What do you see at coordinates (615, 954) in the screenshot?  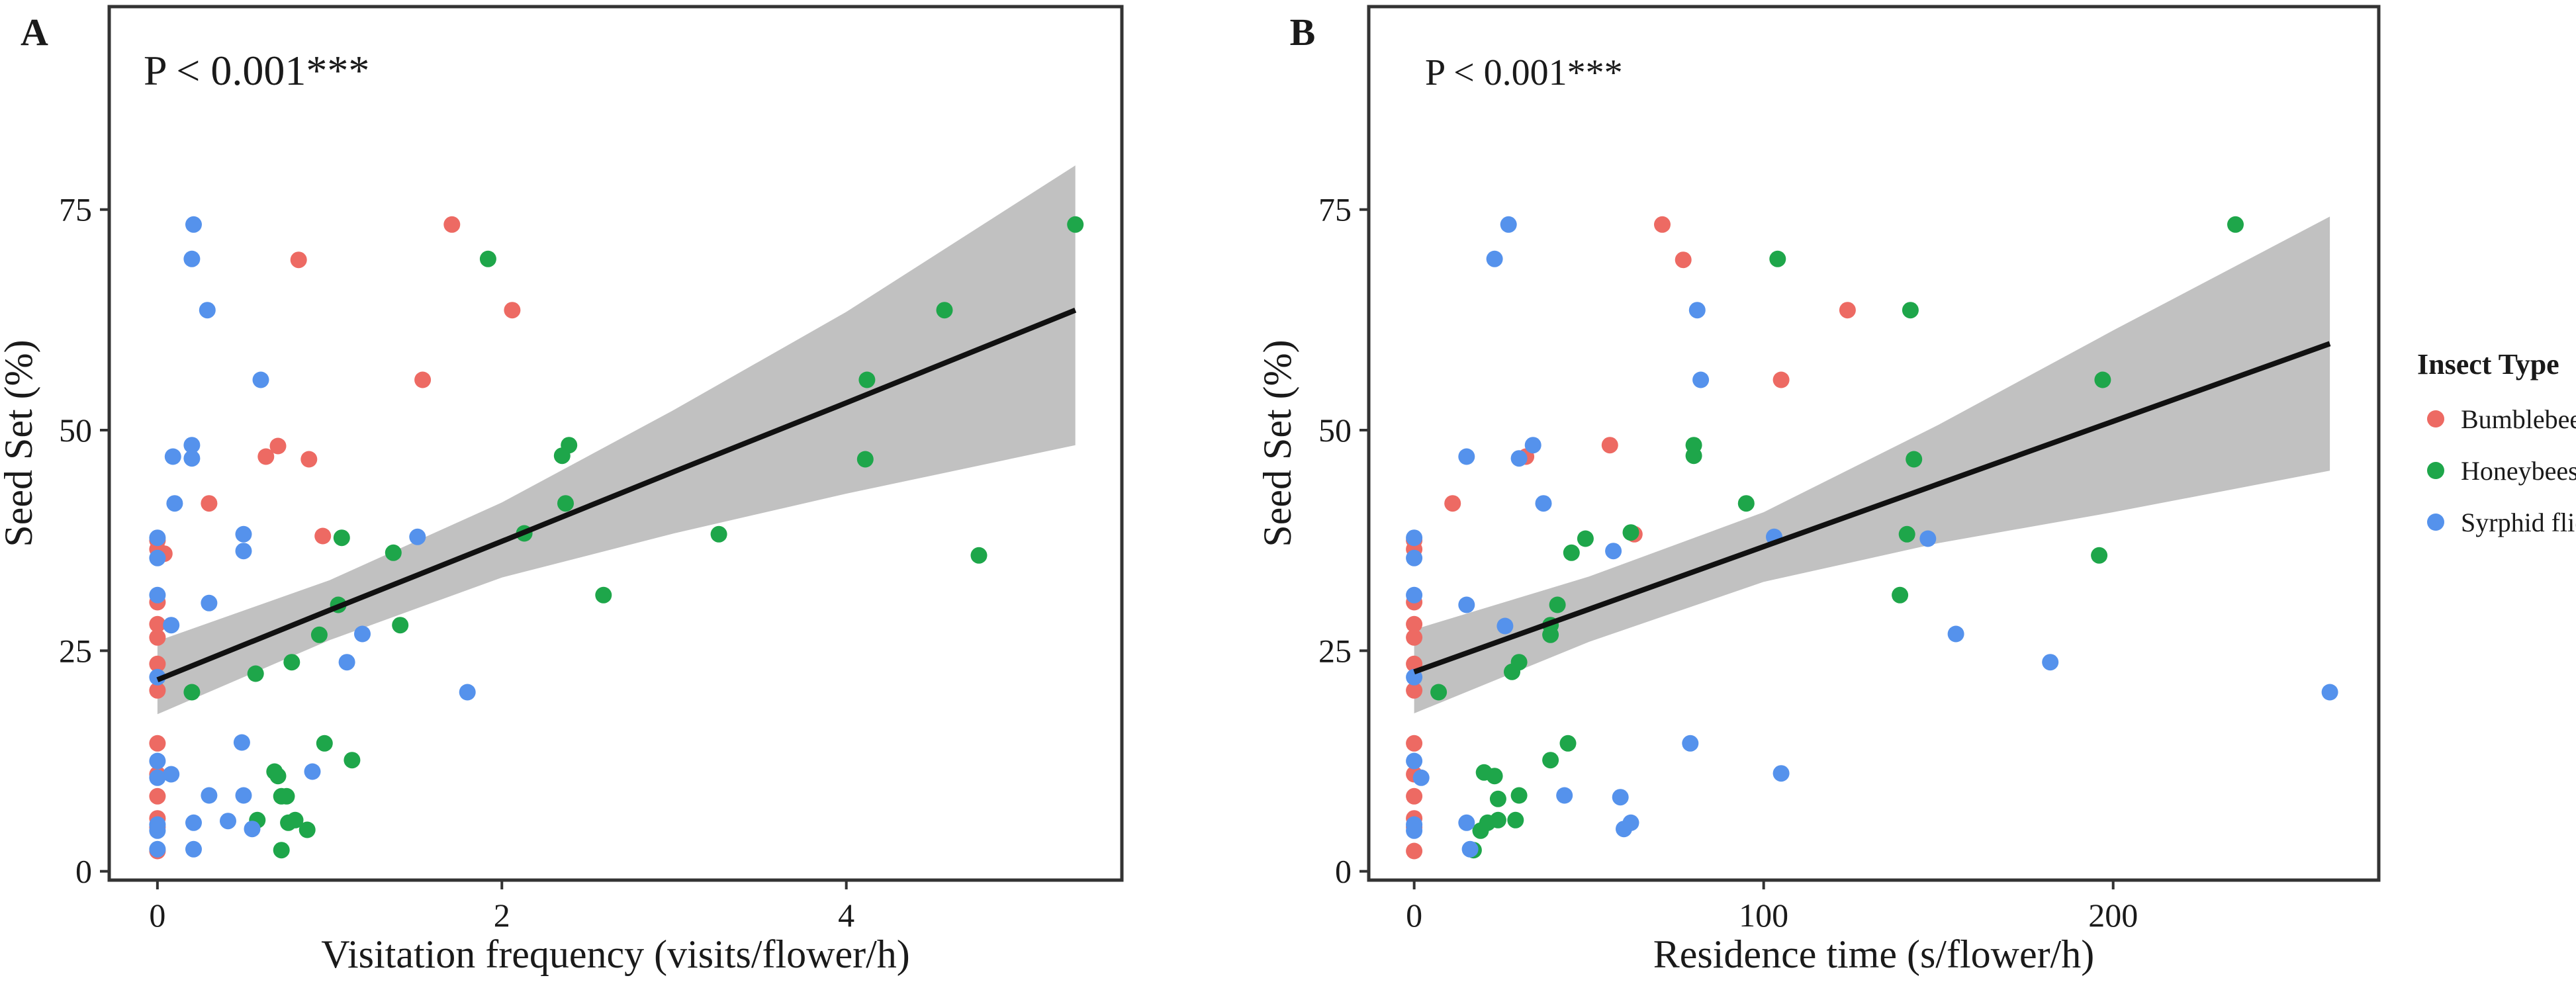 I see `x-axis-title: Visitation frequency (visits/flower/h)` at bounding box center [615, 954].